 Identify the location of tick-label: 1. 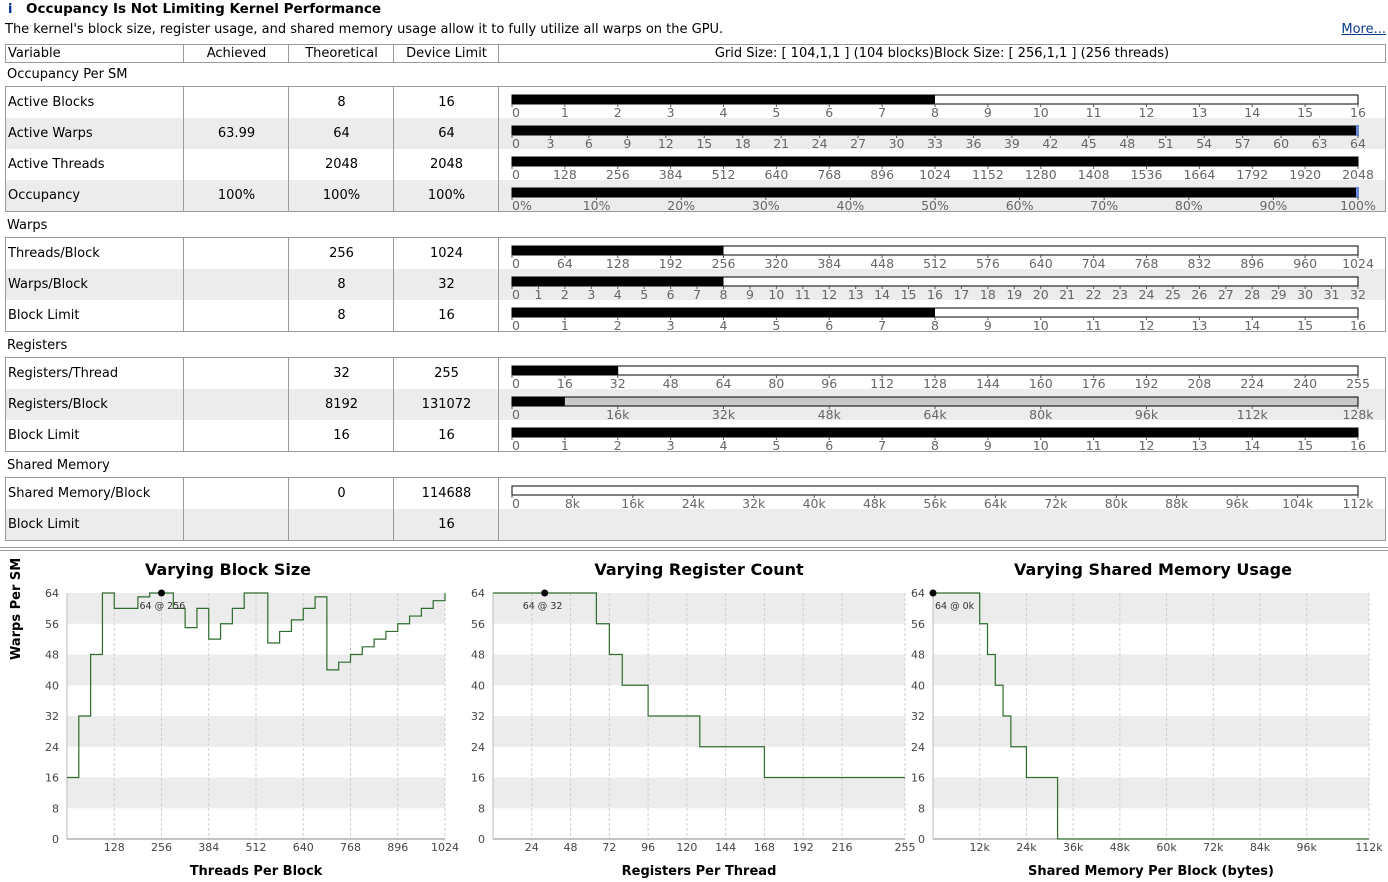
(565, 445).